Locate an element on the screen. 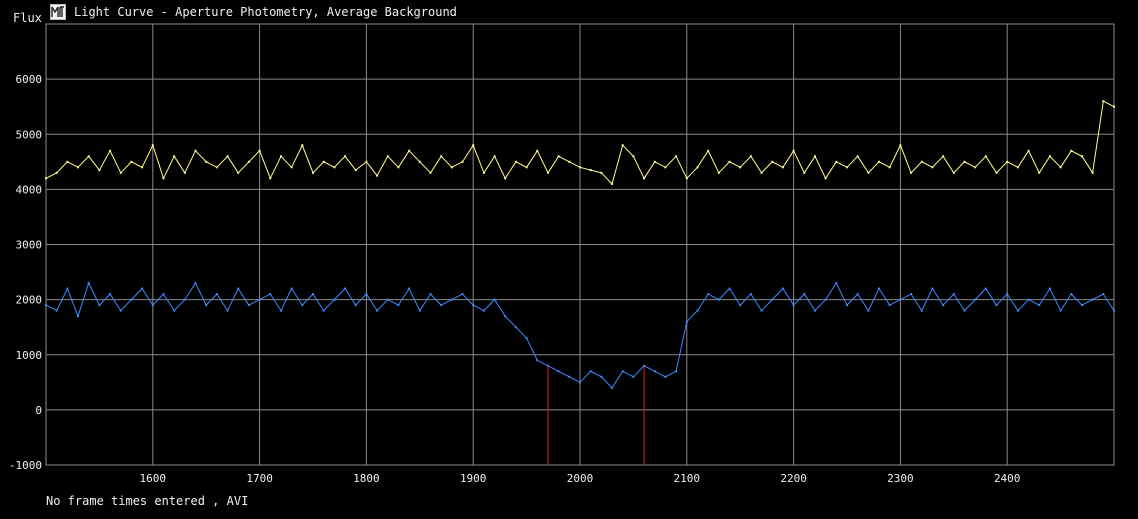 This screenshot has height=519, width=1138. y-tick-label: 3000 is located at coordinates (29, 245).